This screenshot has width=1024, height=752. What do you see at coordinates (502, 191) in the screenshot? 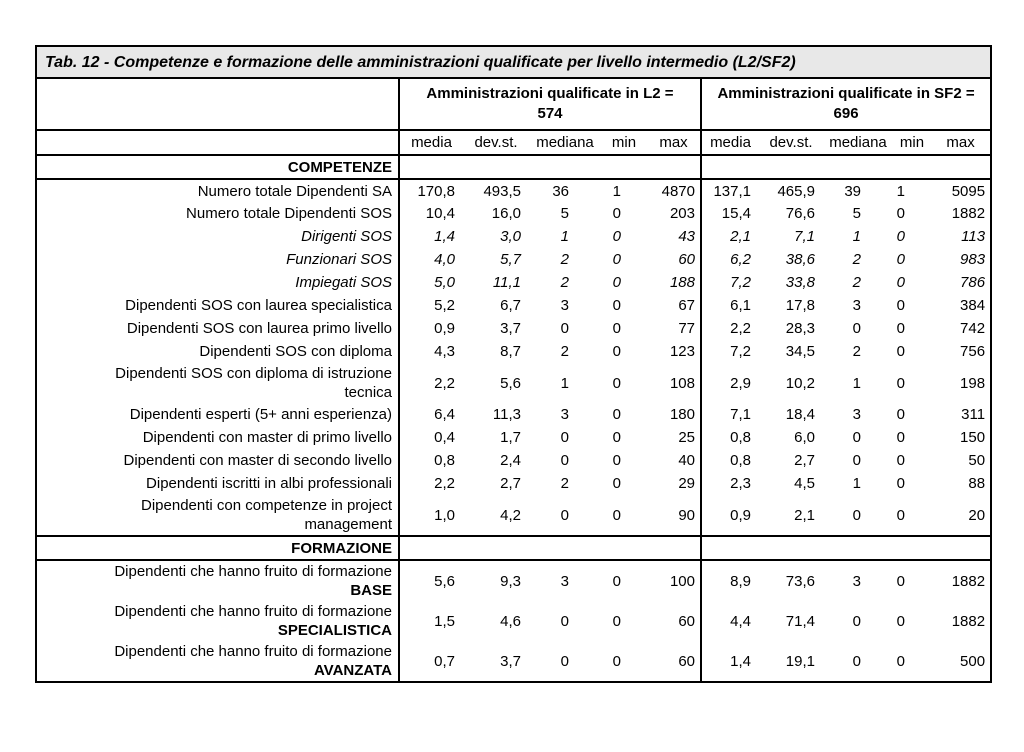
I see `value-cell-l2-devst: 493,5` at bounding box center [502, 191].